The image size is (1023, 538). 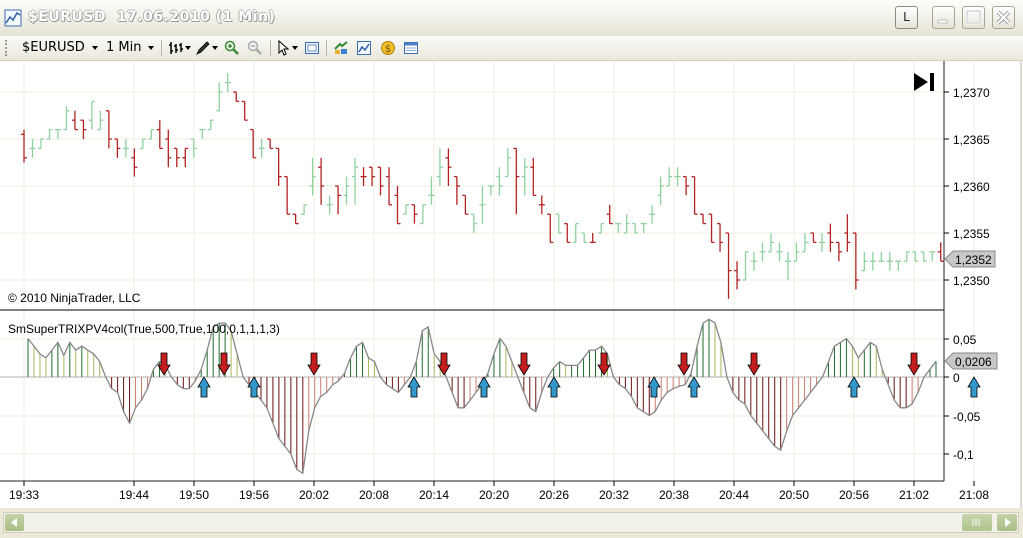 What do you see at coordinates (312, 48) in the screenshot?
I see `data-box-icon` at bounding box center [312, 48].